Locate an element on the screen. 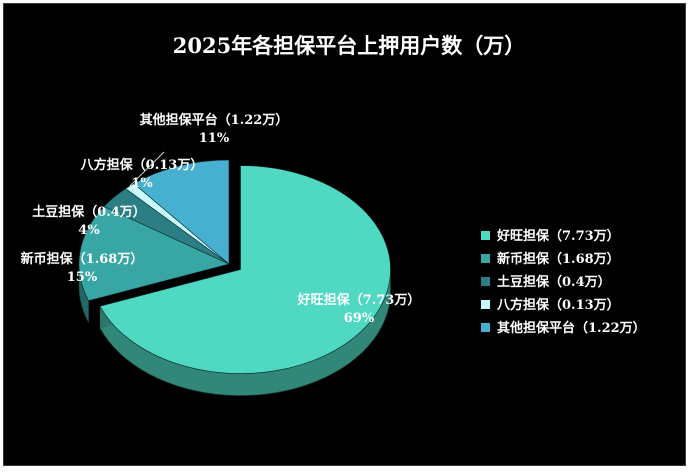 The height and width of the screenshot is (472, 689). legend-entry: 新币担保（1.68万） is located at coordinates (558, 259).